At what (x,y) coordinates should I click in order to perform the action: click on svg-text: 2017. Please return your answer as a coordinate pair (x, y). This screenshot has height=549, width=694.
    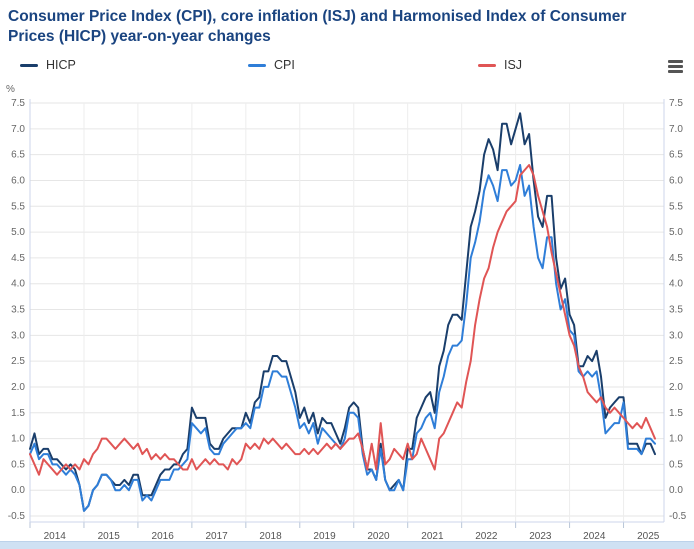
    Looking at the image, I should click on (216, 536).